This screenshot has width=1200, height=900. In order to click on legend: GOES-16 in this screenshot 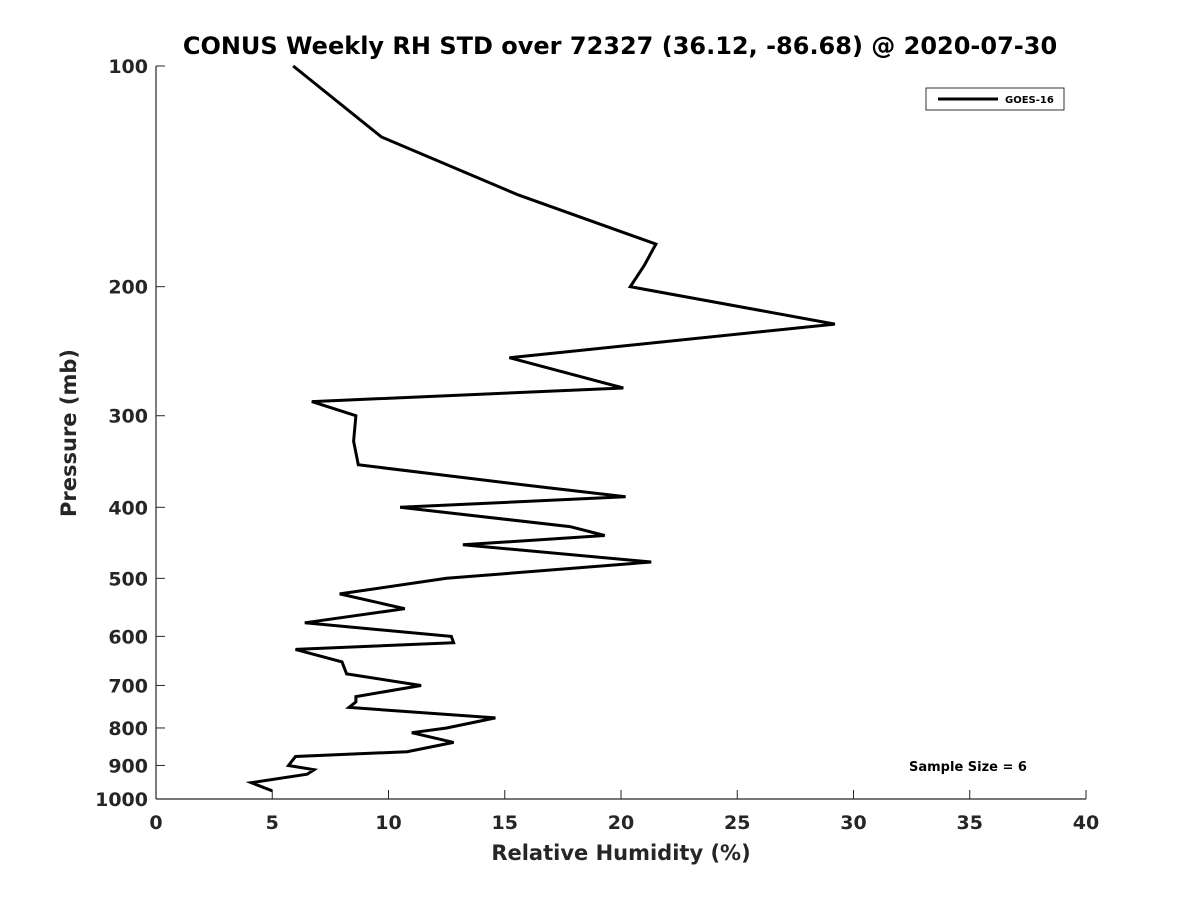, I will do `click(995, 99)`.